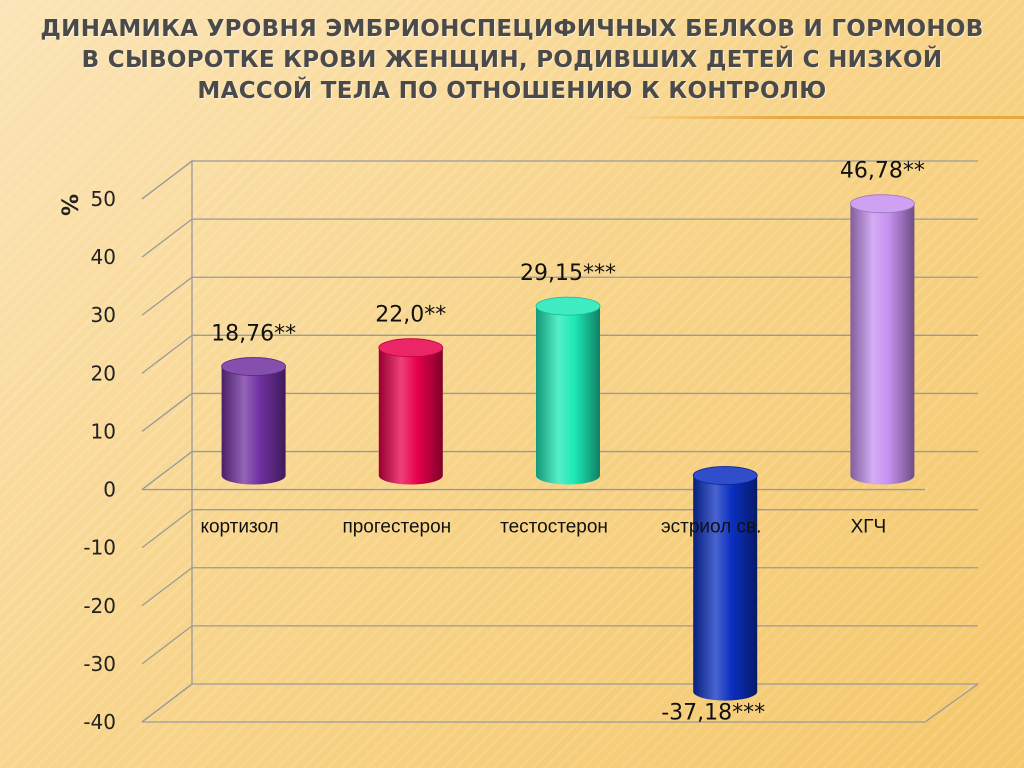 The width and height of the screenshot is (1024, 768). Describe the element at coordinates (103, 257) in the screenshot. I see `y-tick-label: 40` at that location.